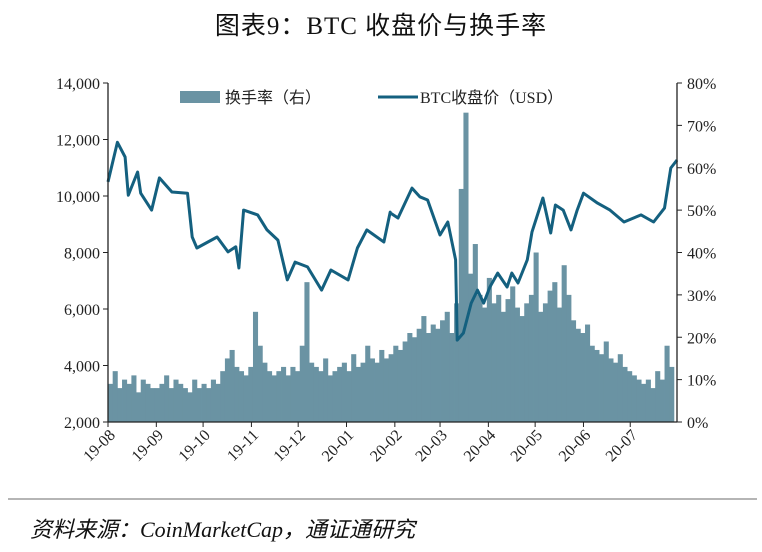 The image size is (762, 552). I want to click on right-tick-label: 80%, so click(701, 84).